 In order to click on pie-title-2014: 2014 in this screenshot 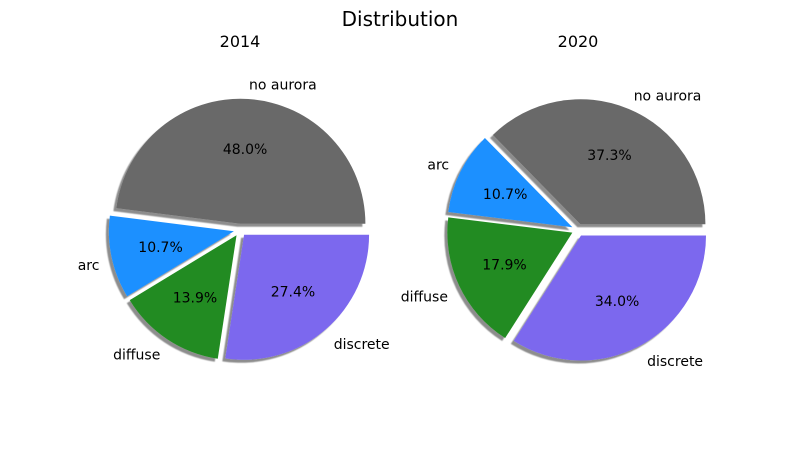, I will do `click(240, 41)`.